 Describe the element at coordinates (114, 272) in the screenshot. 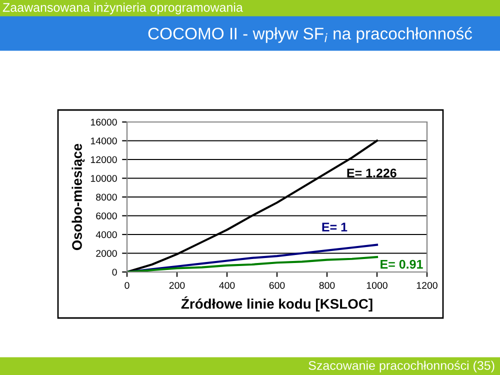

I see `y-tick-label: 0` at that location.